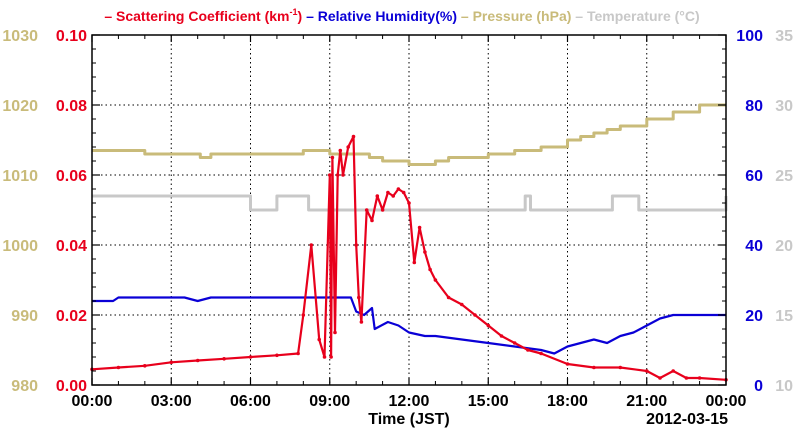 The width and height of the screenshot is (800, 434). I want to click on y-tick-label: 30, so click(784, 106).